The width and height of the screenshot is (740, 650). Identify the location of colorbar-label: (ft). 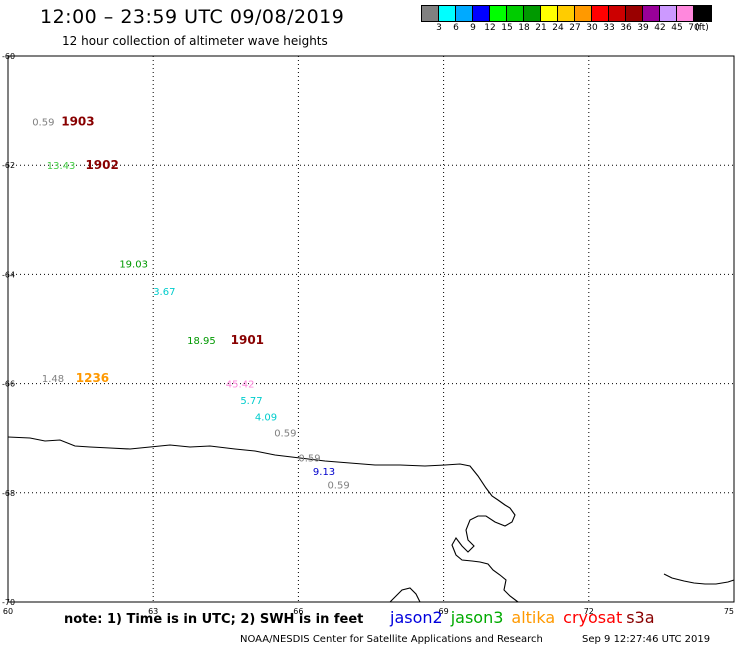
(702, 28).